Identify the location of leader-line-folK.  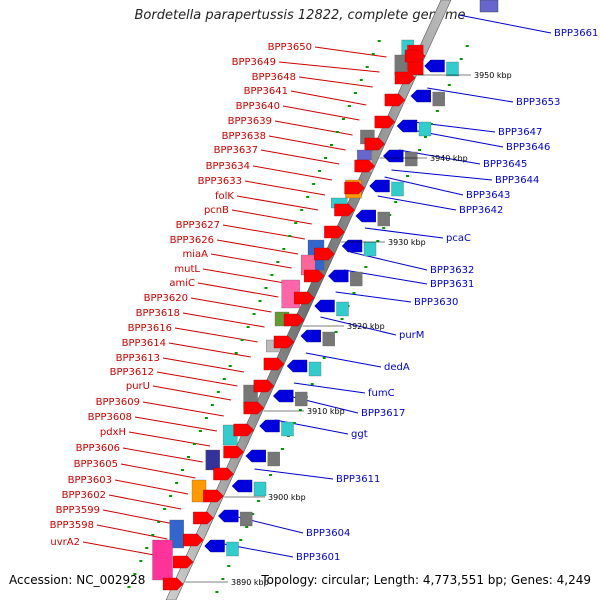
(277, 203).